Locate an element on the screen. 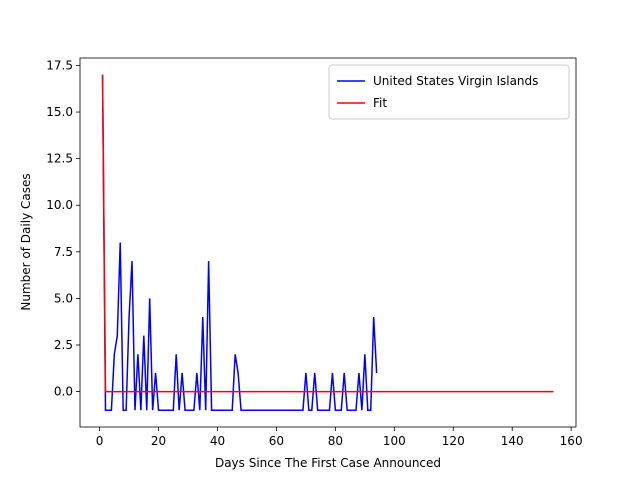  x-tick-label: 120 is located at coordinates (453, 441).